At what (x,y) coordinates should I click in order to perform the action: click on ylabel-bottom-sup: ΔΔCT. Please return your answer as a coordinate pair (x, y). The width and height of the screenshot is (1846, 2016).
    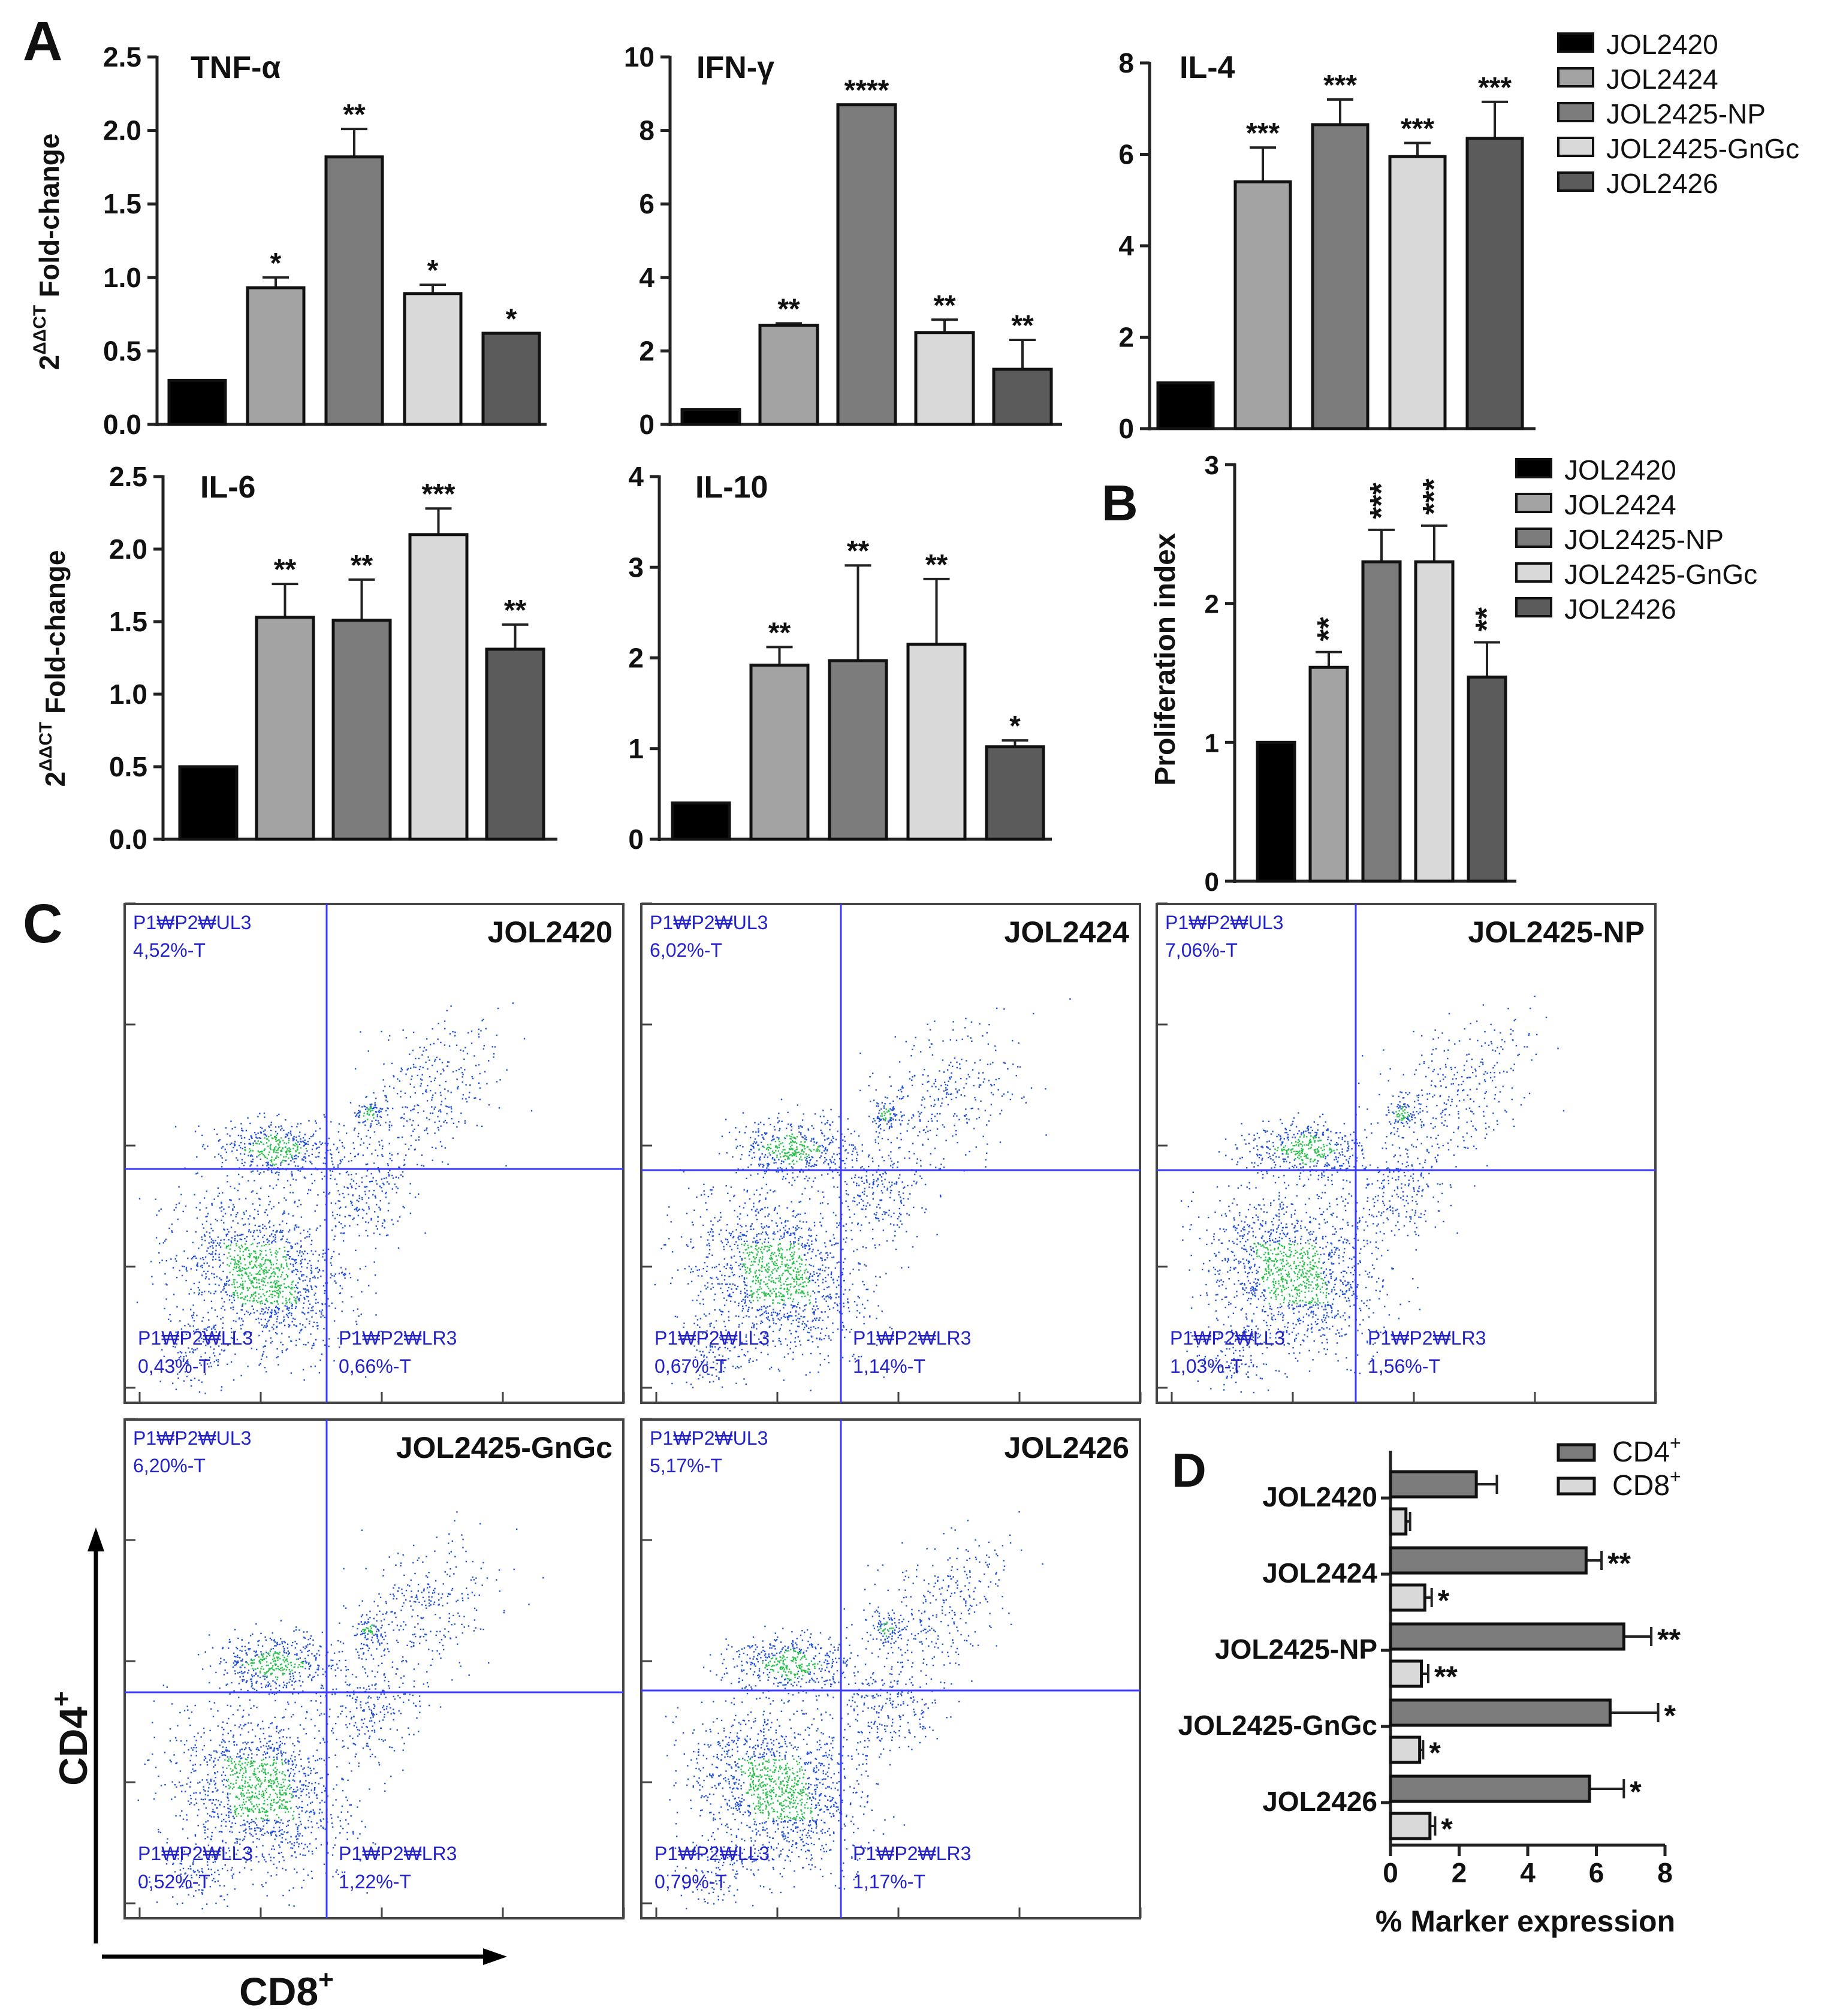
    Looking at the image, I should click on (46, 747).